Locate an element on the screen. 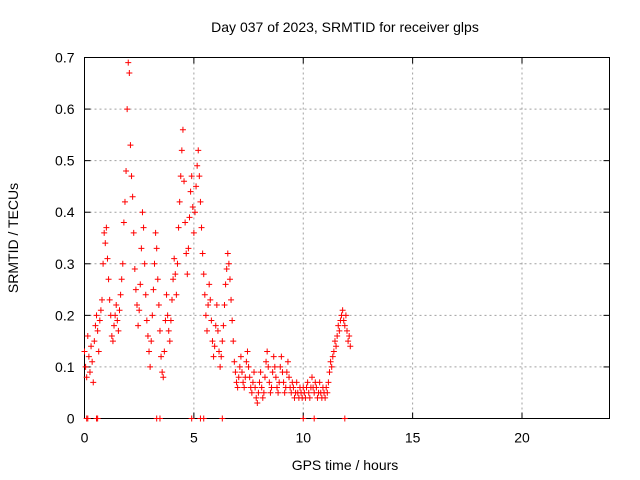 Image resolution: width=640 pixels, height=480 pixels. x-tick-label: 10 is located at coordinates (303, 438).